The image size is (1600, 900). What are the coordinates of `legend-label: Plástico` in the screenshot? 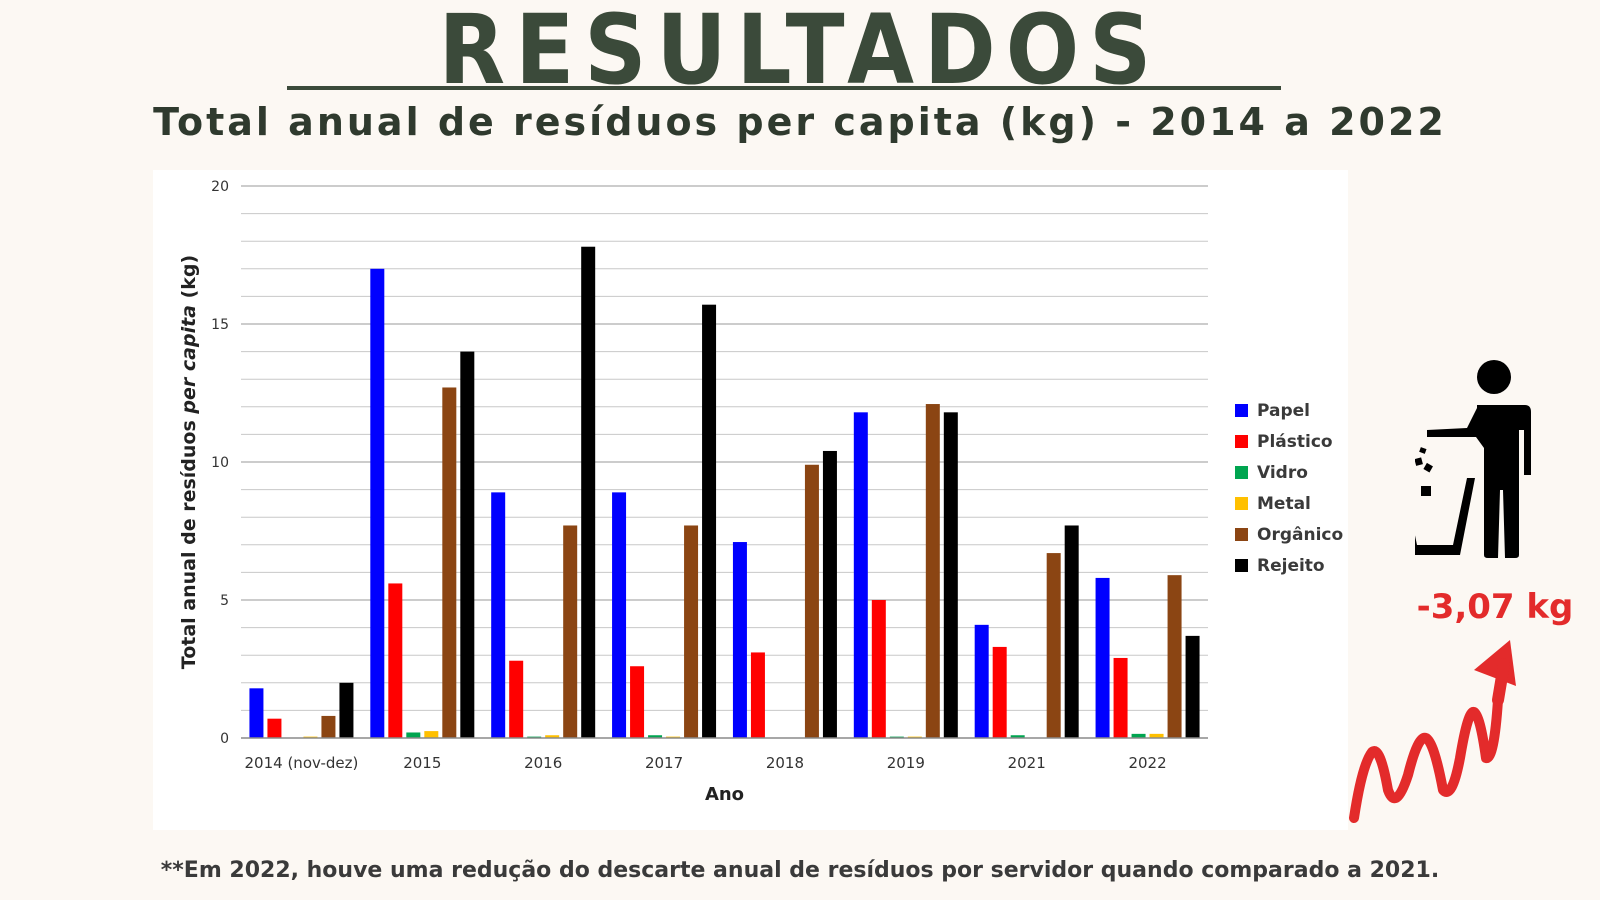 It's located at (1295, 442).